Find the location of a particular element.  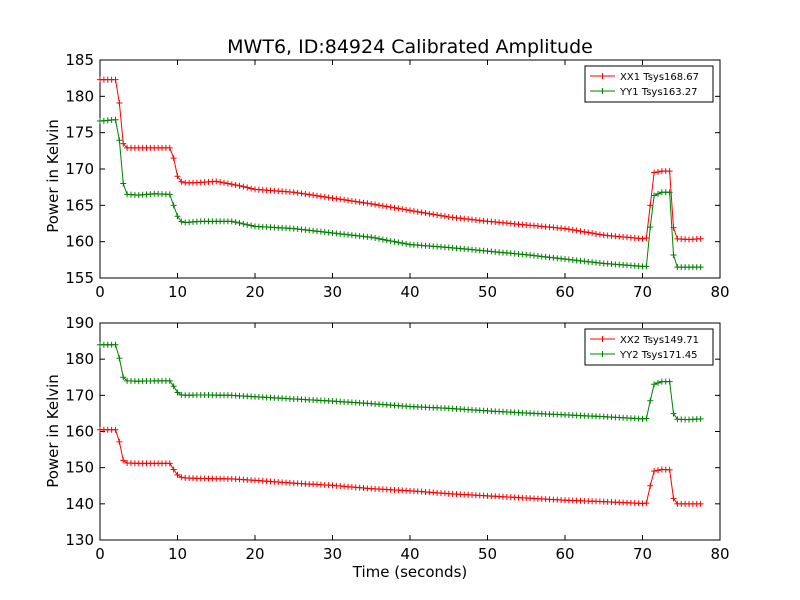

bottom-legend-label-2: YY2 Tsys171.45 is located at coordinates (658, 355).